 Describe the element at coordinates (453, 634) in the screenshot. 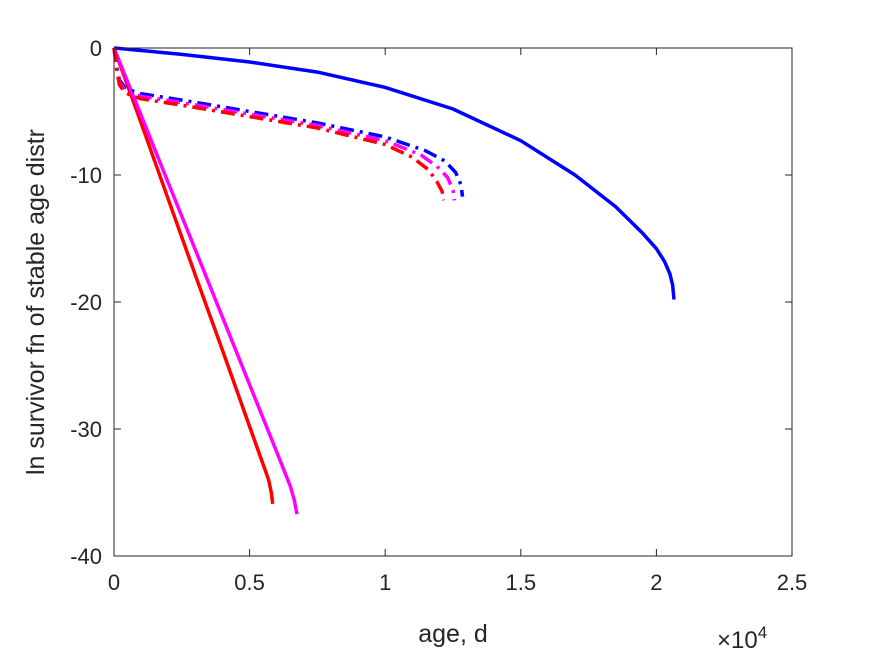

I see `x-axis-label: age, d` at that location.